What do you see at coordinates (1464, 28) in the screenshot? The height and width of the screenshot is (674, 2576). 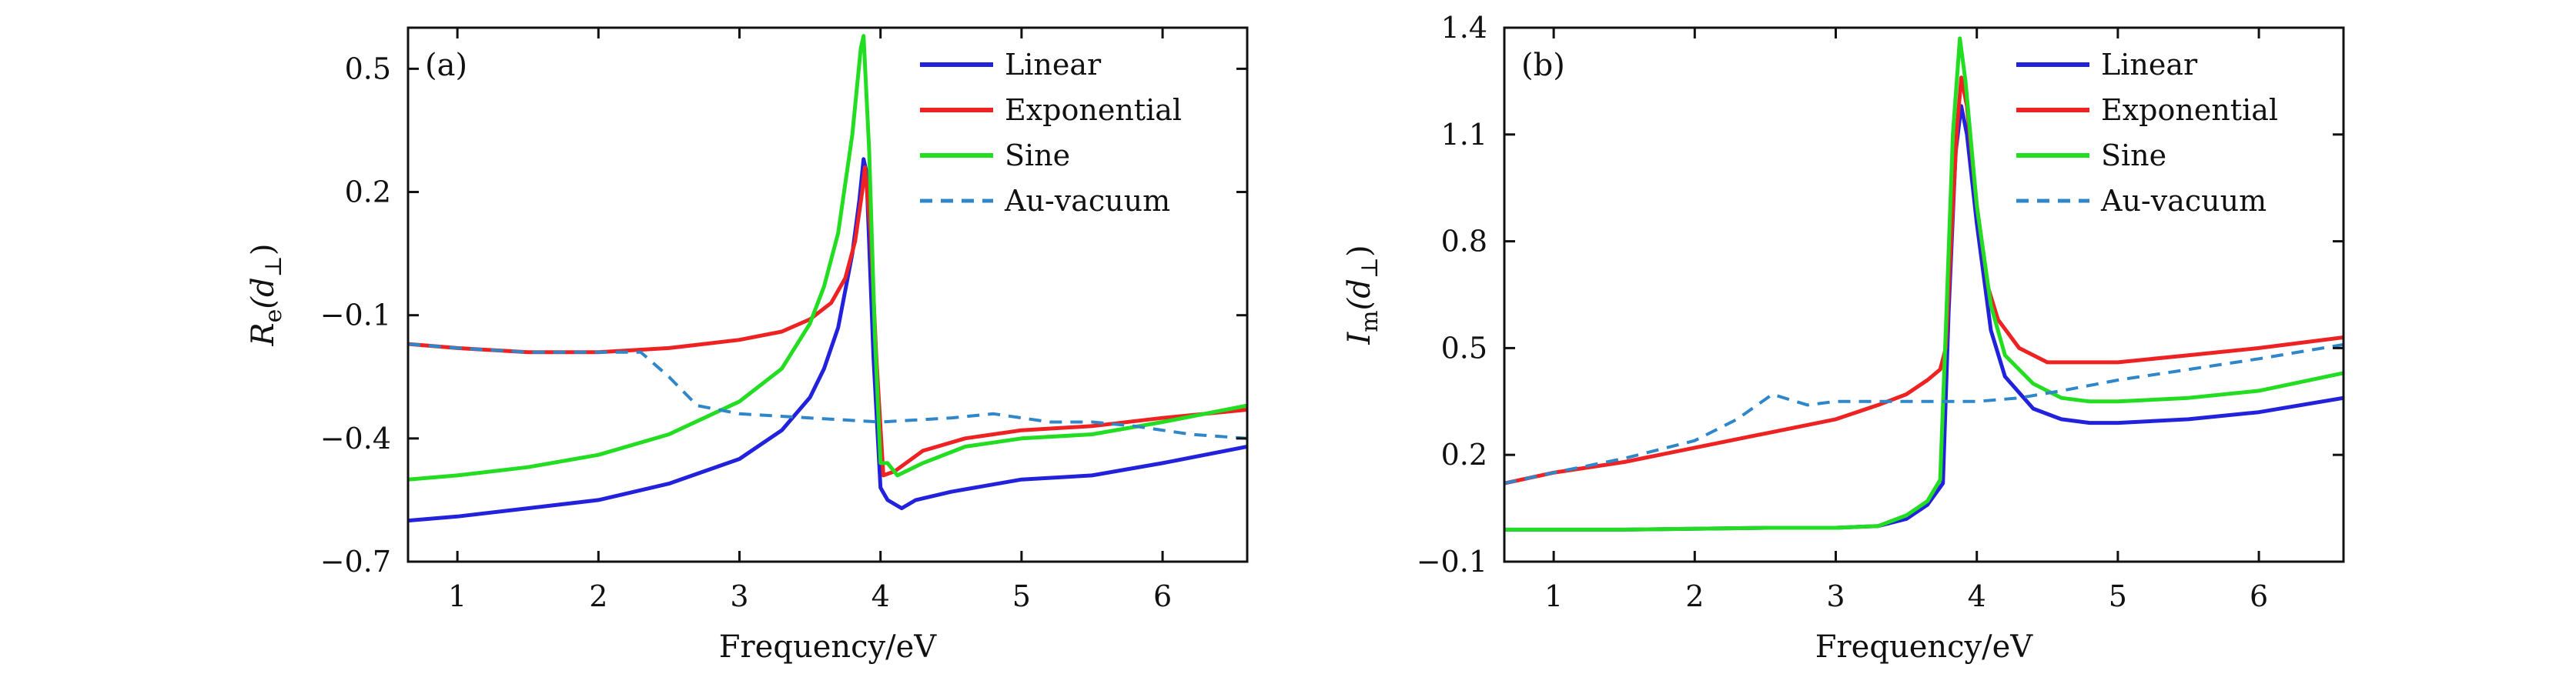 I see `y-tick-label: 1.4` at bounding box center [1464, 28].